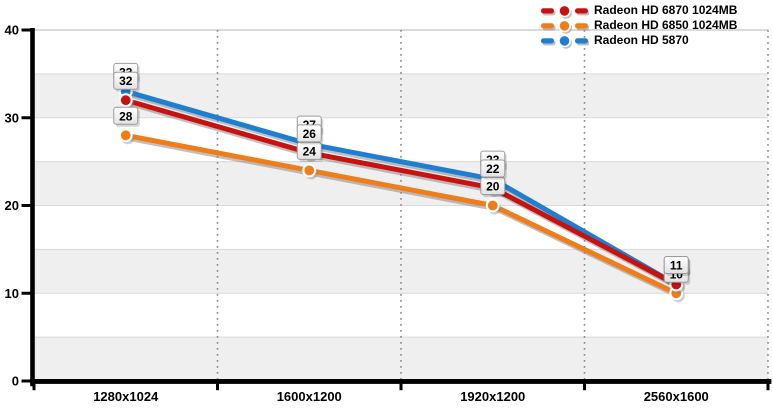  Describe the element at coordinates (12, 293) in the screenshot. I see `y-tick-label: 10` at that location.